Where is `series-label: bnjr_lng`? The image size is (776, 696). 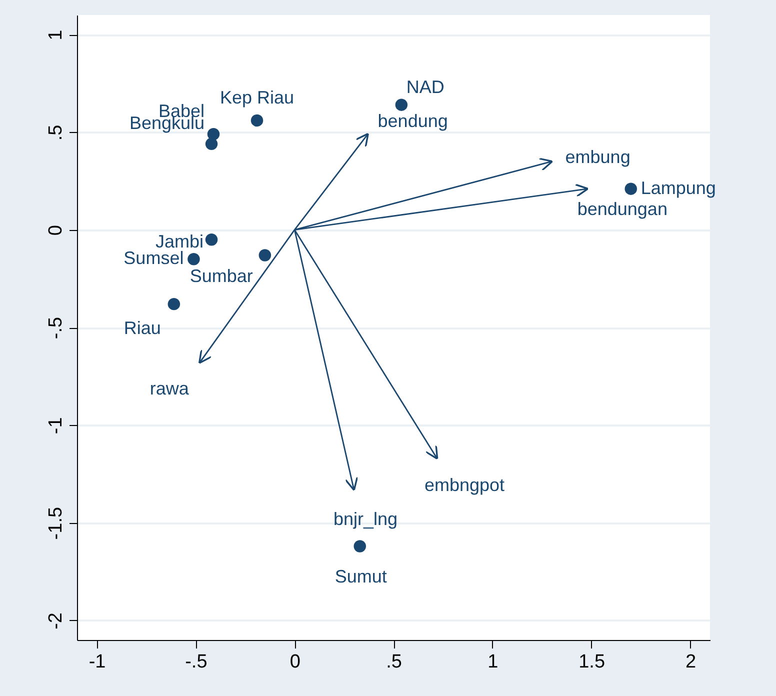
series-label: bnjr_lng is located at coordinates (365, 519).